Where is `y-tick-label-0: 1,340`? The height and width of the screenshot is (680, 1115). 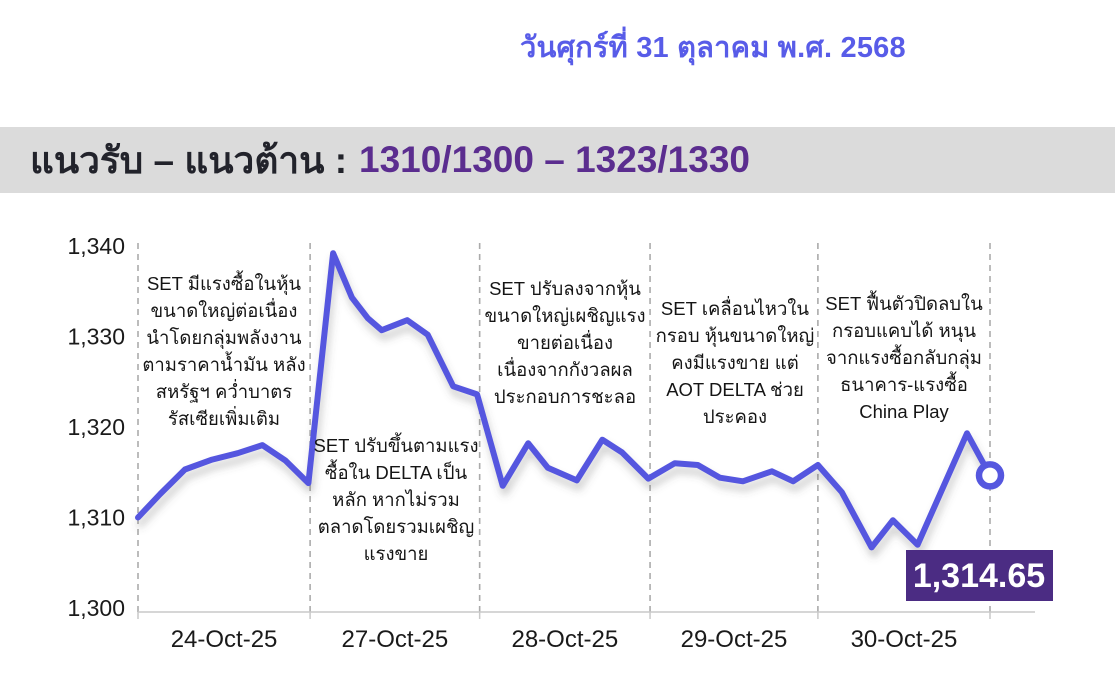 y-tick-label-0: 1,340 is located at coordinates (96, 246).